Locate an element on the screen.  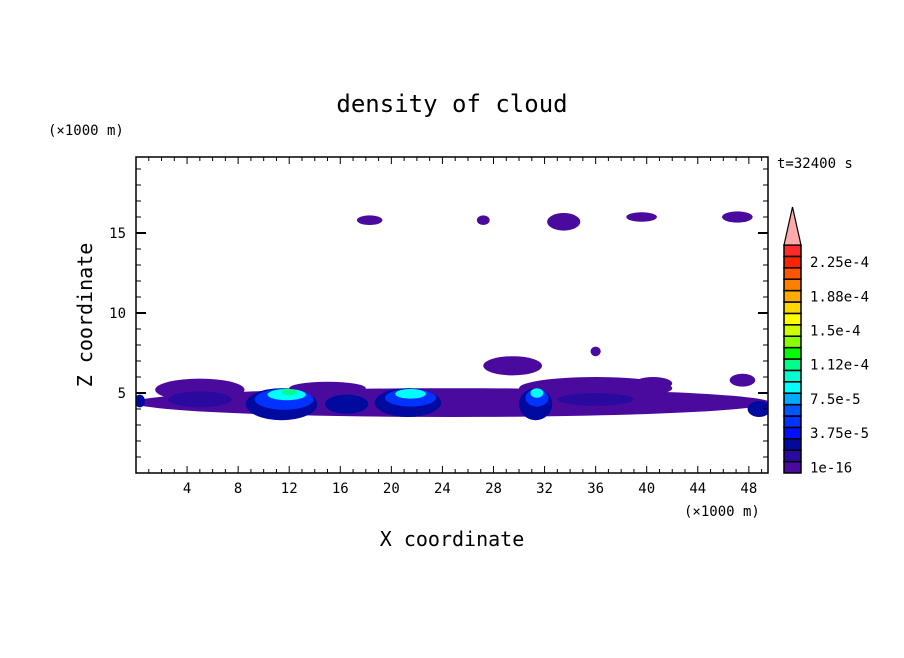
colorbar-label: 7.5e-5 is located at coordinates (835, 400).